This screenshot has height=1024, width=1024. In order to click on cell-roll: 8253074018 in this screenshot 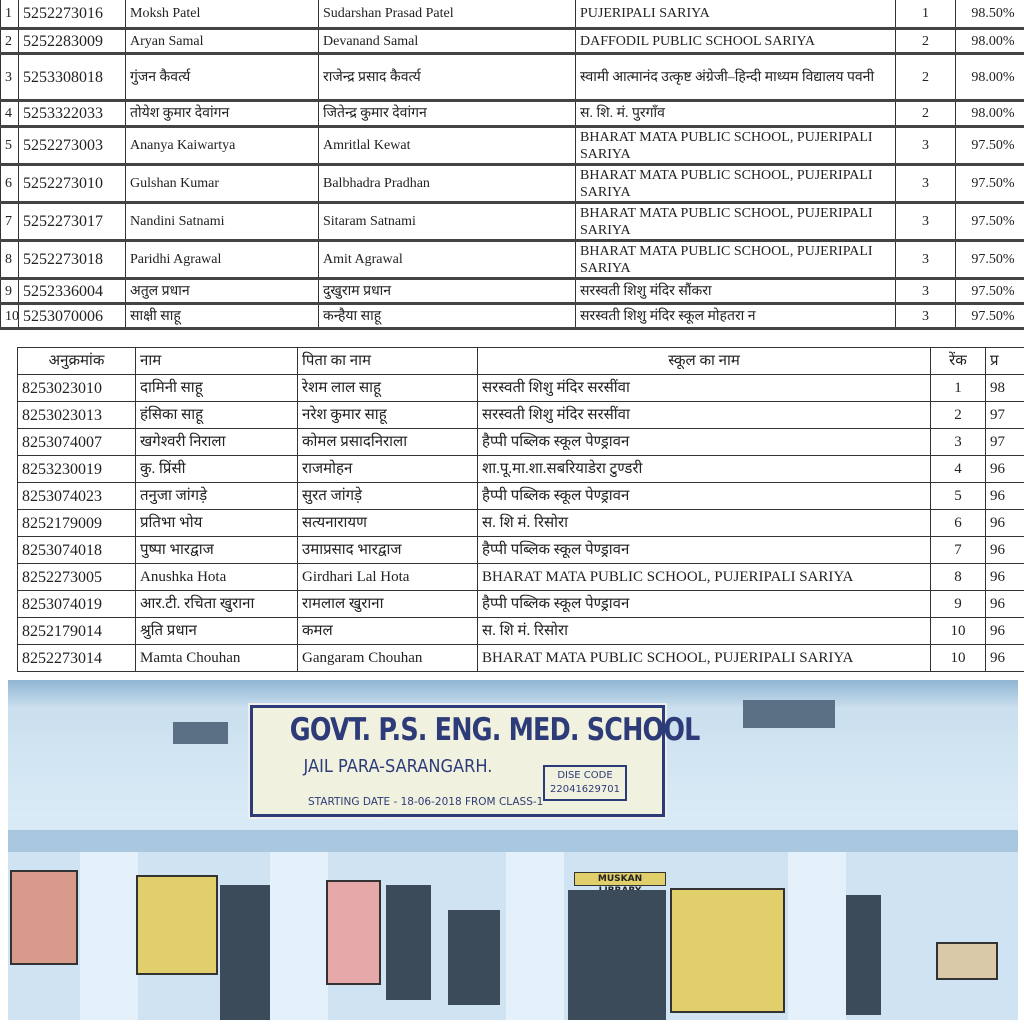, I will do `click(76, 550)`.